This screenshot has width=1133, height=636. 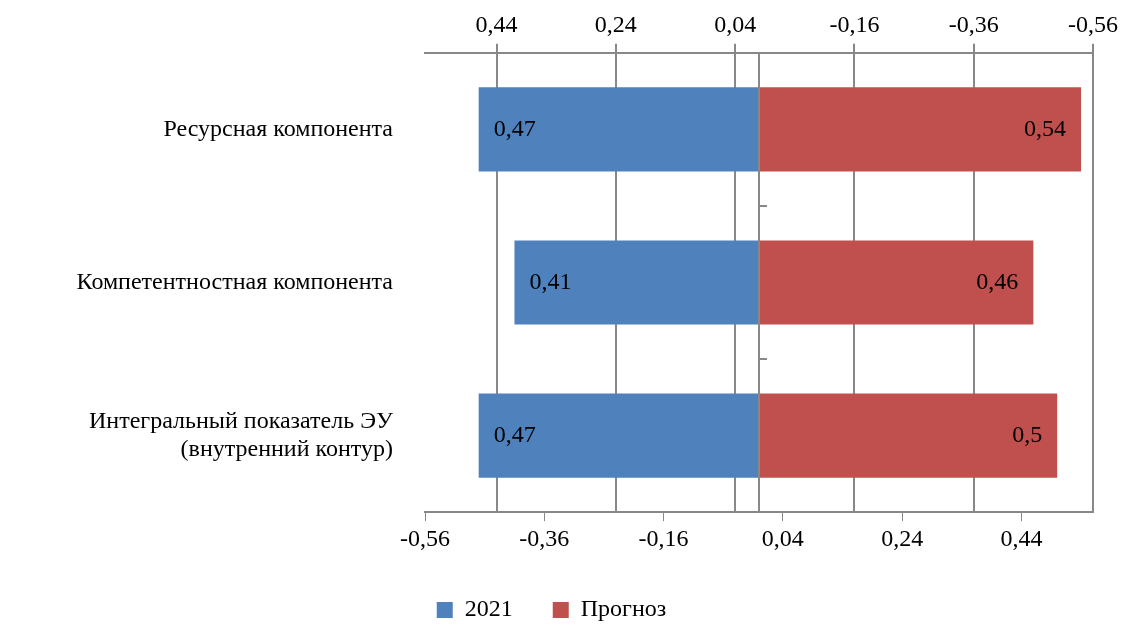 What do you see at coordinates (235, 280) in the screenshot?
I see `y-tick-label: Компетентностная компонента` at bounding box center [235, 280].